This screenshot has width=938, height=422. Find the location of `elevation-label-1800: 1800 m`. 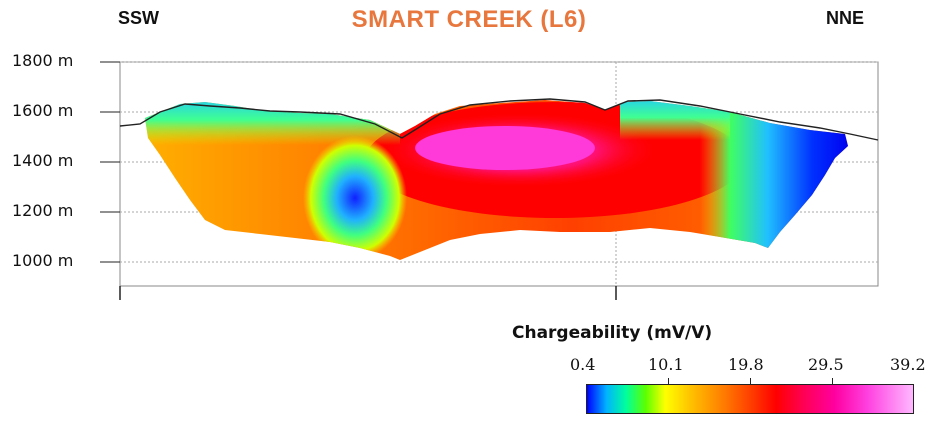

elevation-label-1800: 1800 m is located at coordinates (43, 60).